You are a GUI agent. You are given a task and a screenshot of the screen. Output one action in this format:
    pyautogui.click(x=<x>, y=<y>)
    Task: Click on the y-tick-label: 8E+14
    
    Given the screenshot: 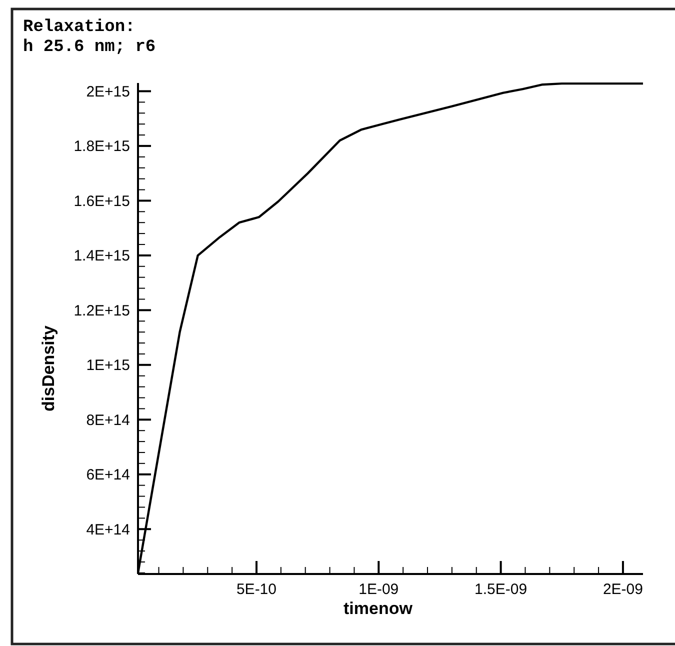 What is the action you would take?
    pyautogui.click(x=108, y=420)
    